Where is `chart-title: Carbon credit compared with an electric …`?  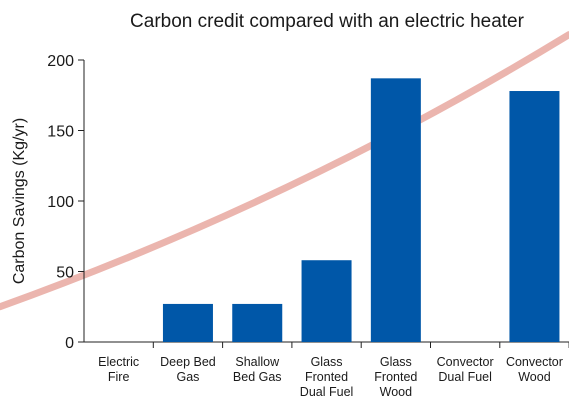
chart-title: Carbon credit compared with an electric … is located at coordinates (327, 21).